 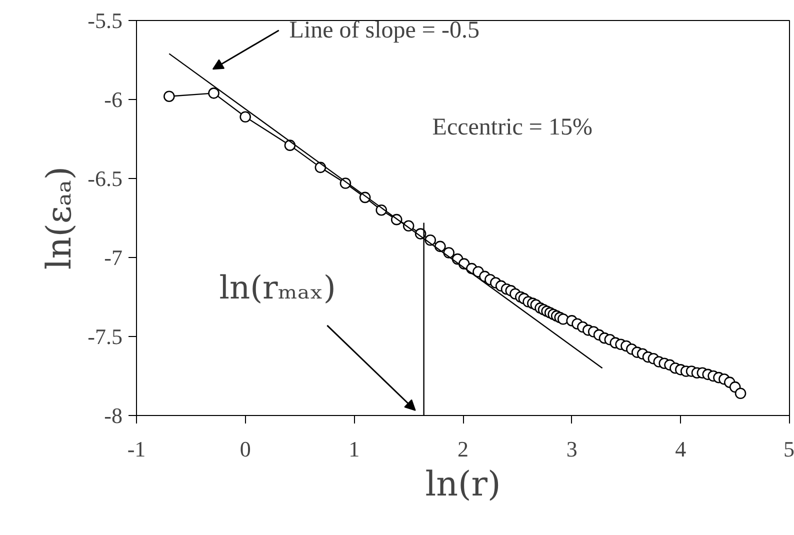 What do you see at coordinates (113, 99) in the screenshot?
I see `y-tick-label: -6` at bounding box center [113, 99].